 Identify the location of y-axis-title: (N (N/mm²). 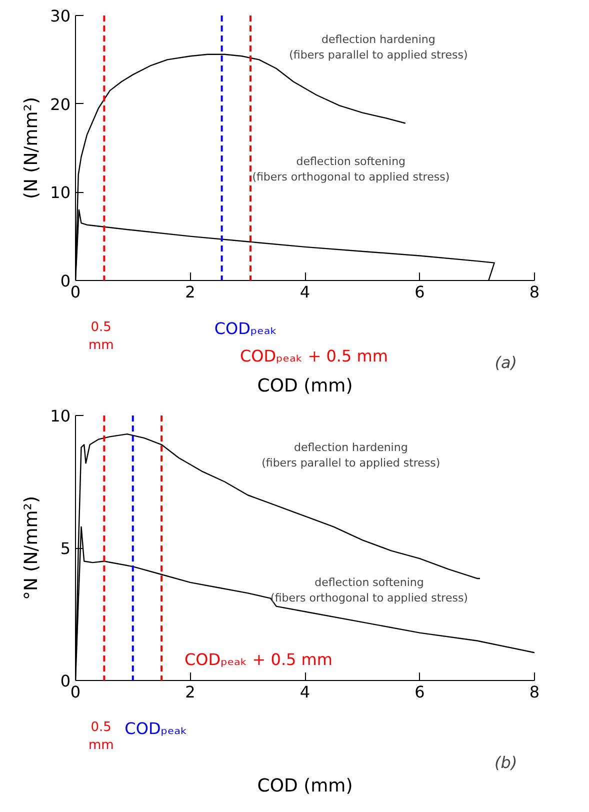
(31, 148).